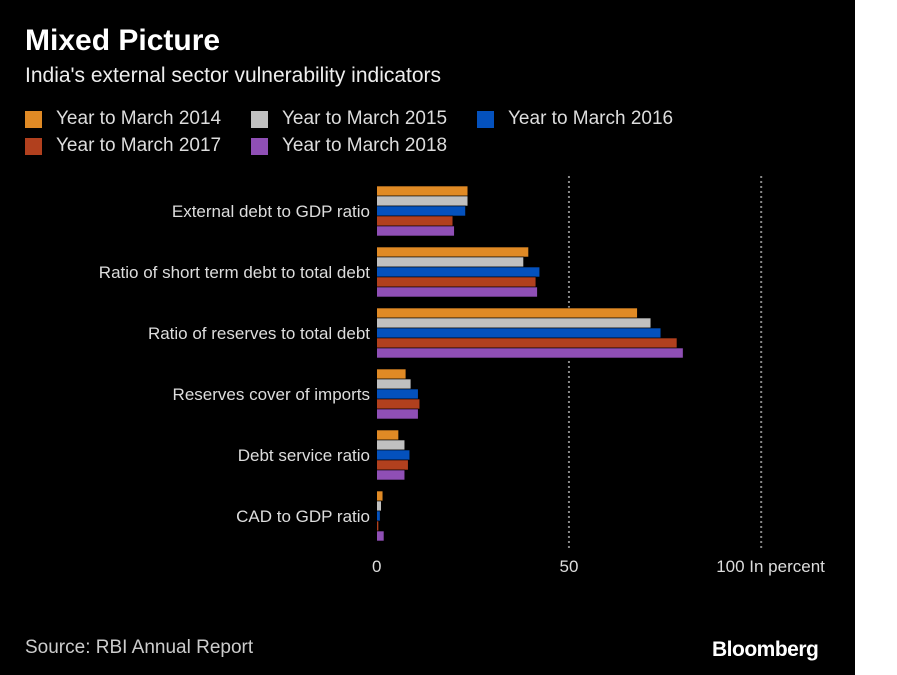 The image size is (897, 675). What do you see at coordinates (770, 566) in the screenshot?
I see `x-tick-label: 100 In percent` at bounding box center [770, 566].